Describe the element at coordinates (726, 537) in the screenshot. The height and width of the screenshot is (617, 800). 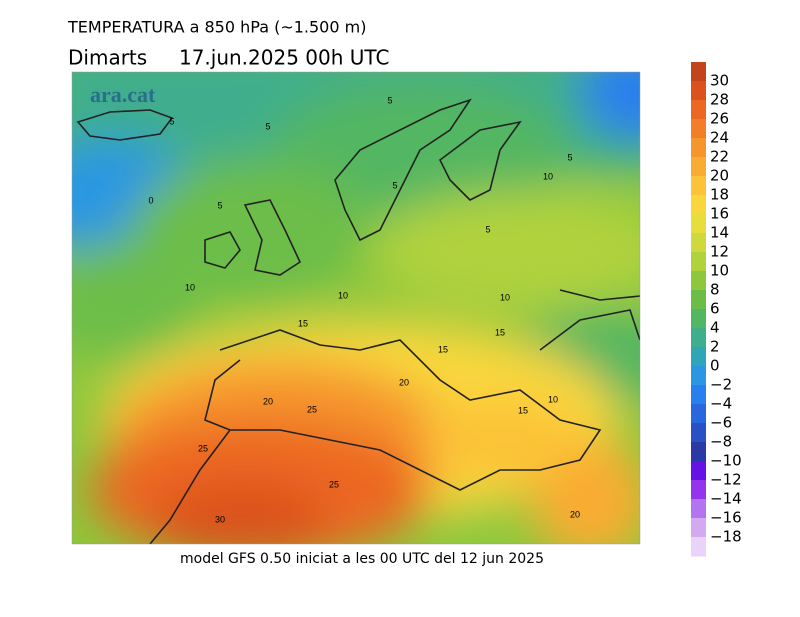
I see `legend-label: −18` at that location.